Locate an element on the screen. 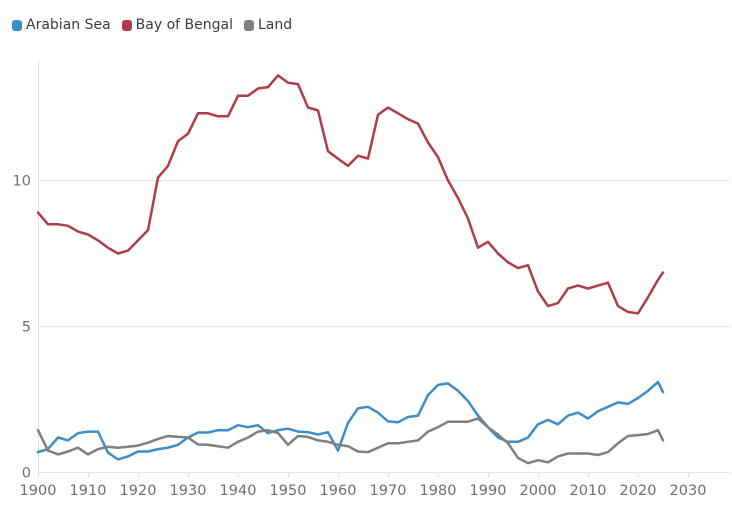 This screenshot has width=732, height=515. x-tick-label-1960: 1960 is located at coordinates (338, 491).